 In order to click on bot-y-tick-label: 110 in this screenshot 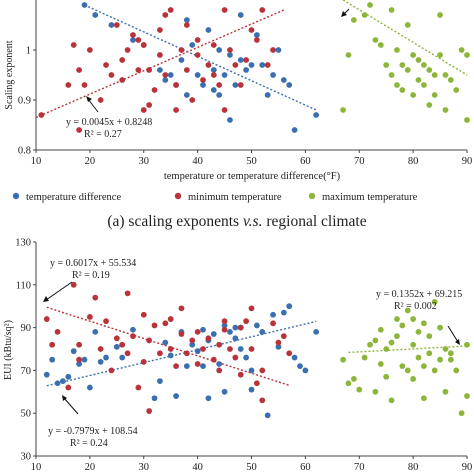, I will do `click(23, 285)`.